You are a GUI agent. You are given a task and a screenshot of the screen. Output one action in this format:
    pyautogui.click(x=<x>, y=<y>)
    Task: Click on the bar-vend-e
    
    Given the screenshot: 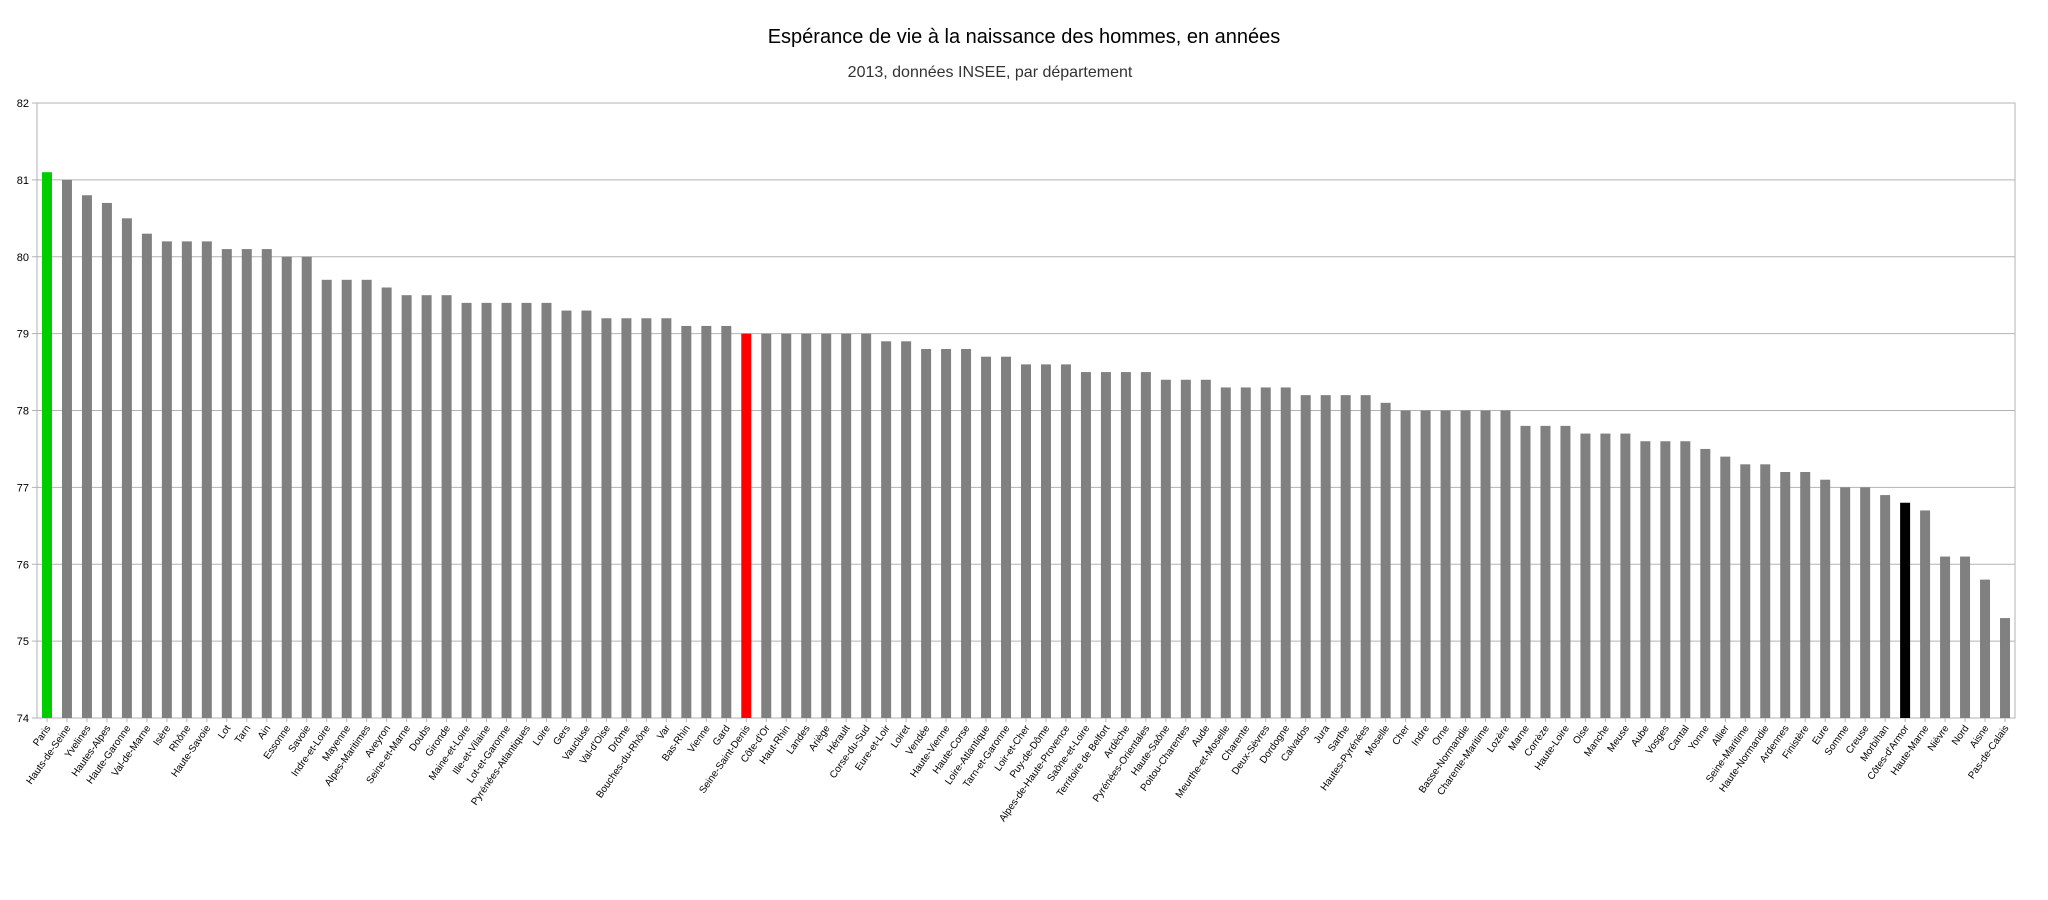 What is the action you would take?
    pyautogui.click(x=926, y=533)
    